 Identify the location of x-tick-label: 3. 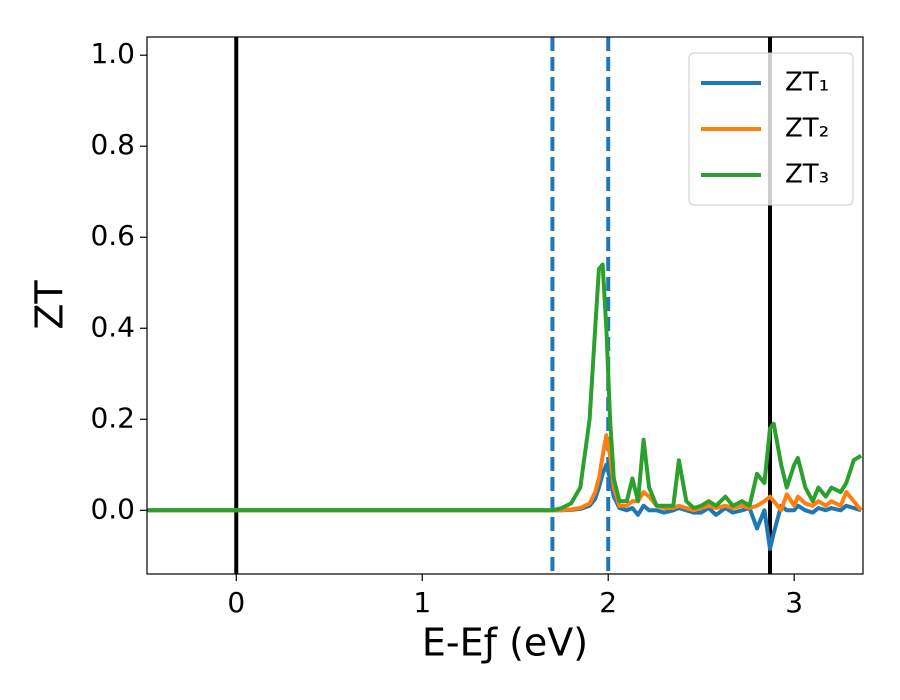
(794, 602).